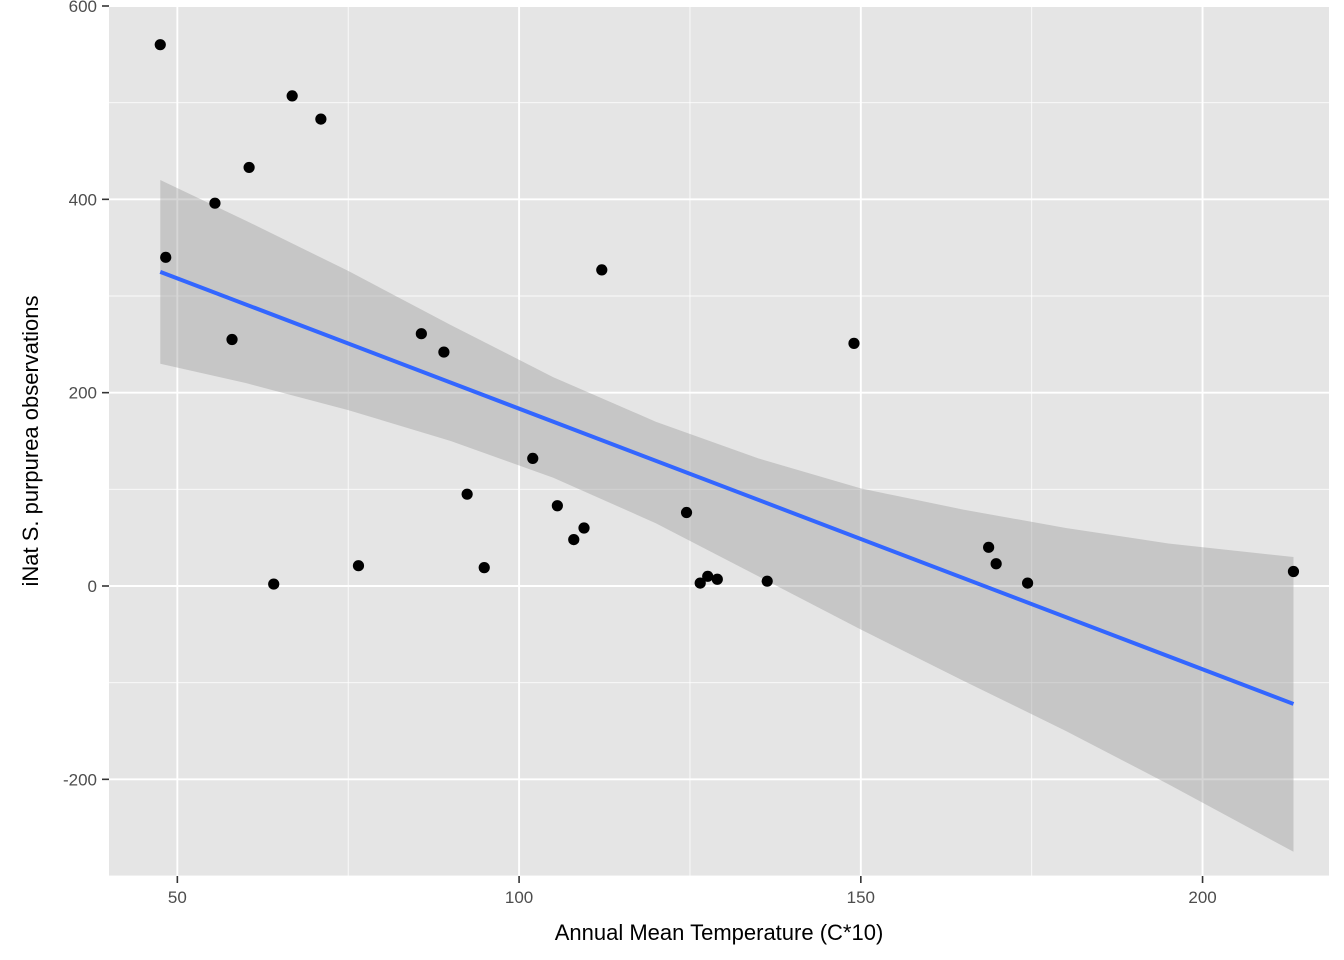  I want to click on y-tick-label: 400, so click(83, 199).